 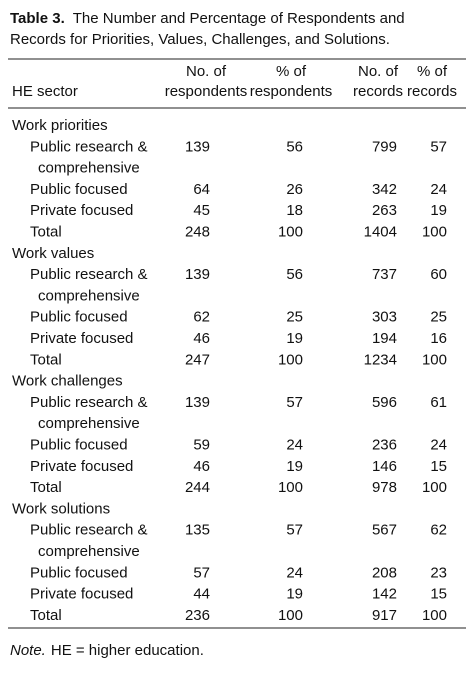 I want to click on cell: 142, so click(x=384, y=594).